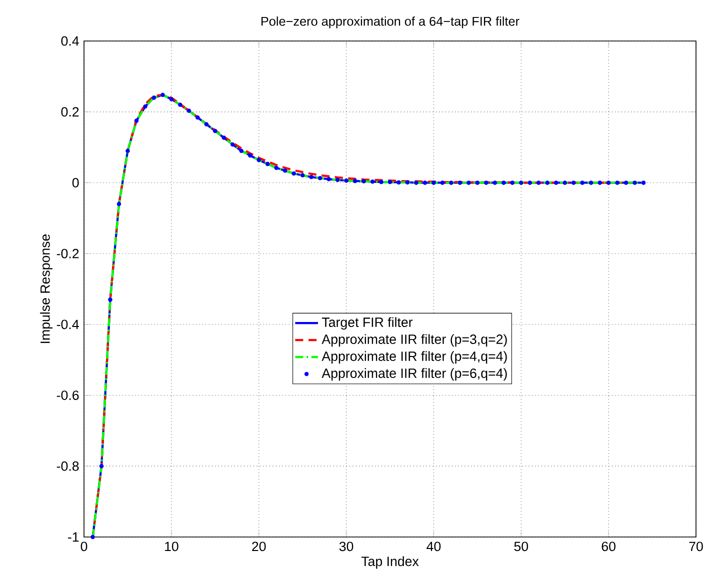 This screenshot has height=587, width=720. What do you see at coordinates (414, 340) in the screenshot?
I see `legend-label: Approximate IIR filter (p=3,q=2)` at bounding box center [414, 340].